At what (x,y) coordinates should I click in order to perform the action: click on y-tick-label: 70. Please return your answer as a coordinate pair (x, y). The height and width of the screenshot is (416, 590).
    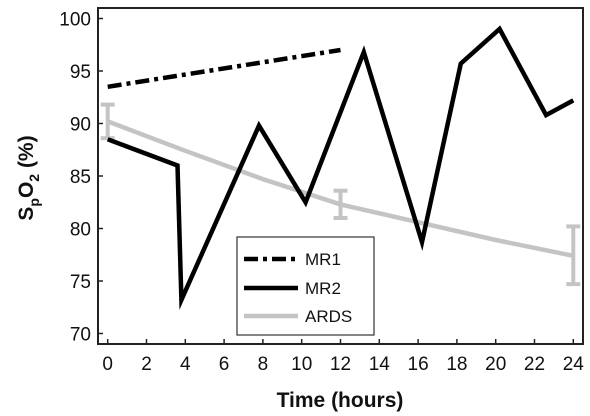
    Looking at the image, I should click on (80, 335).